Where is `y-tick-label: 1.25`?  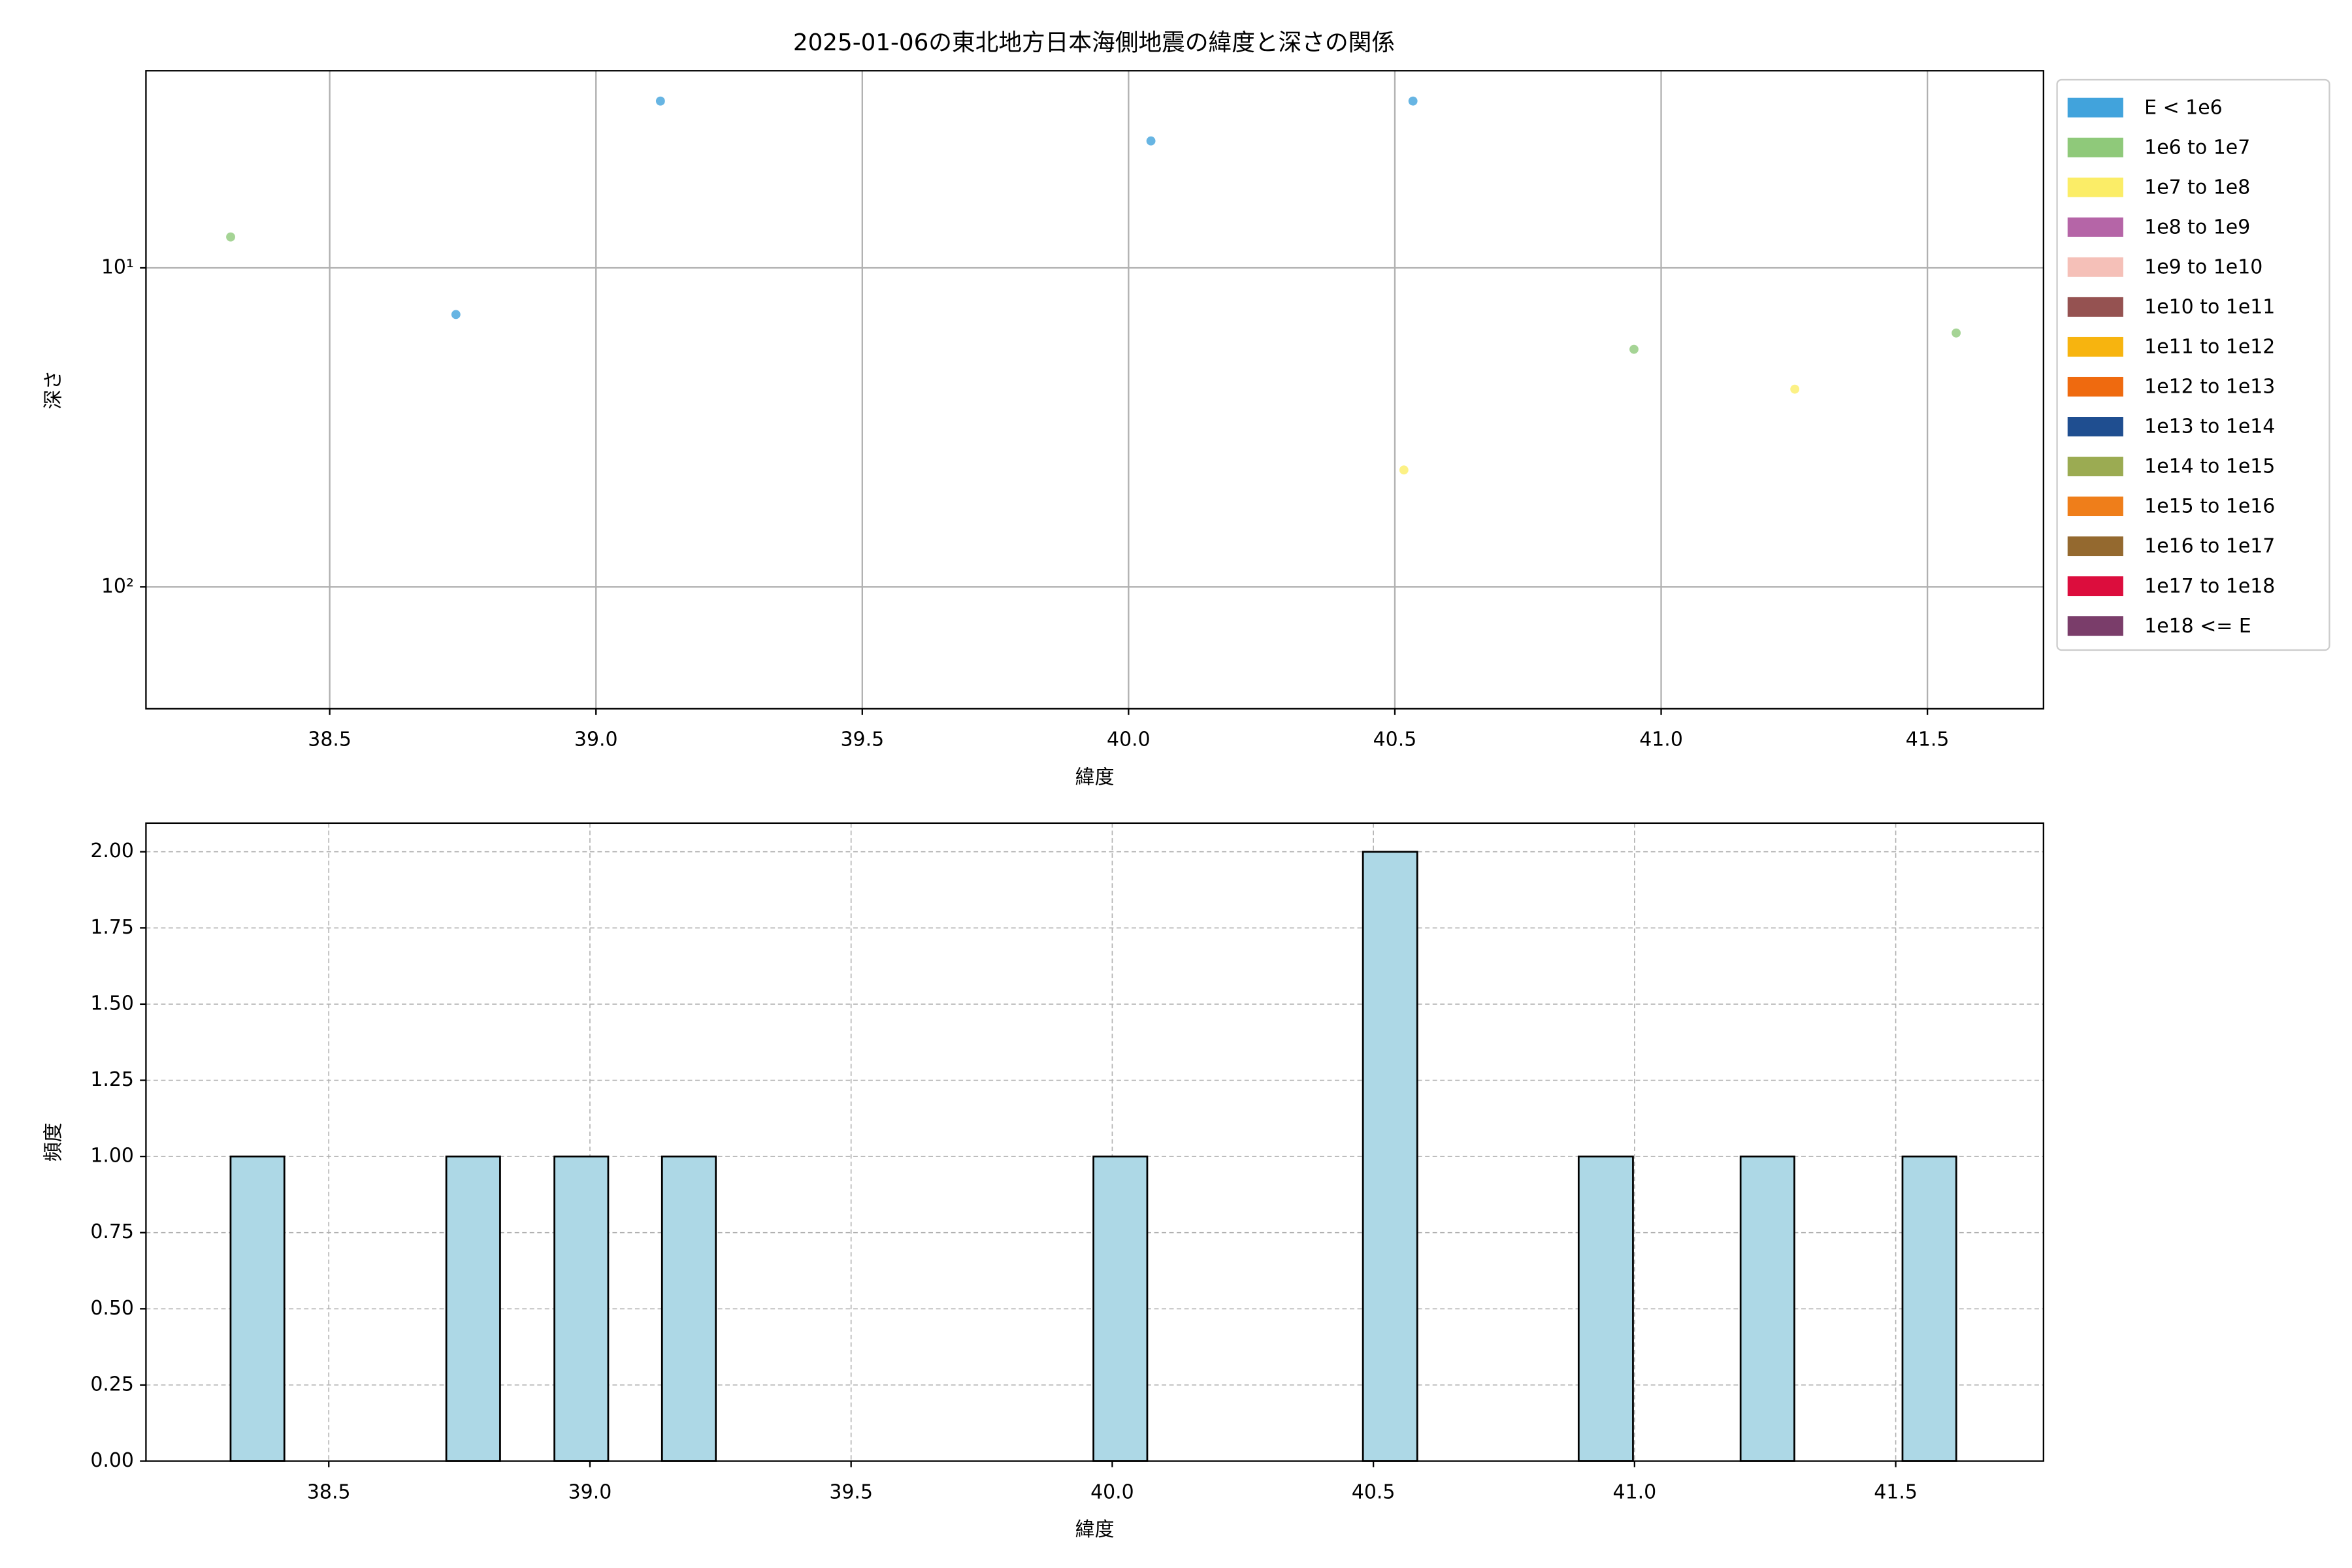 y-tick-label: 1.25 is located at coordinates (112, 1079).